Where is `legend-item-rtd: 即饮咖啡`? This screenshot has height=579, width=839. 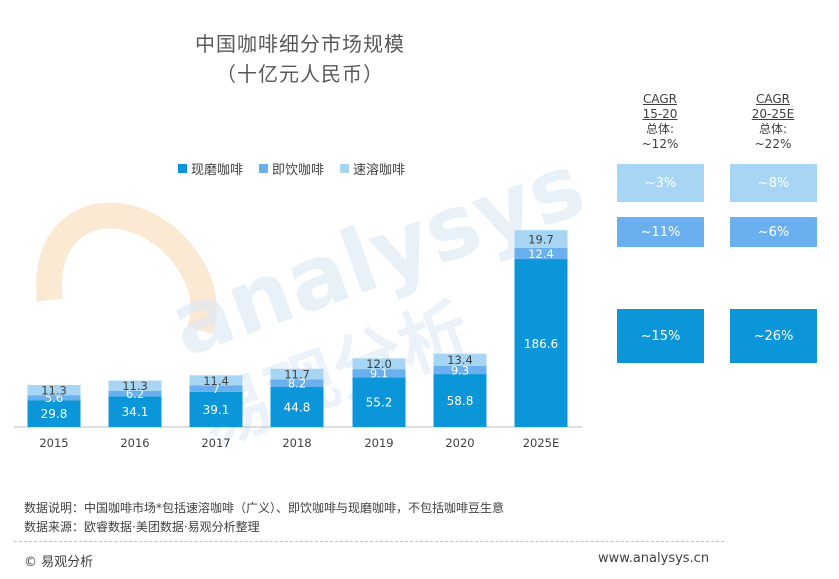 legend-item-rtd: 即饮咖啡 is located at coordinates (291, 168).